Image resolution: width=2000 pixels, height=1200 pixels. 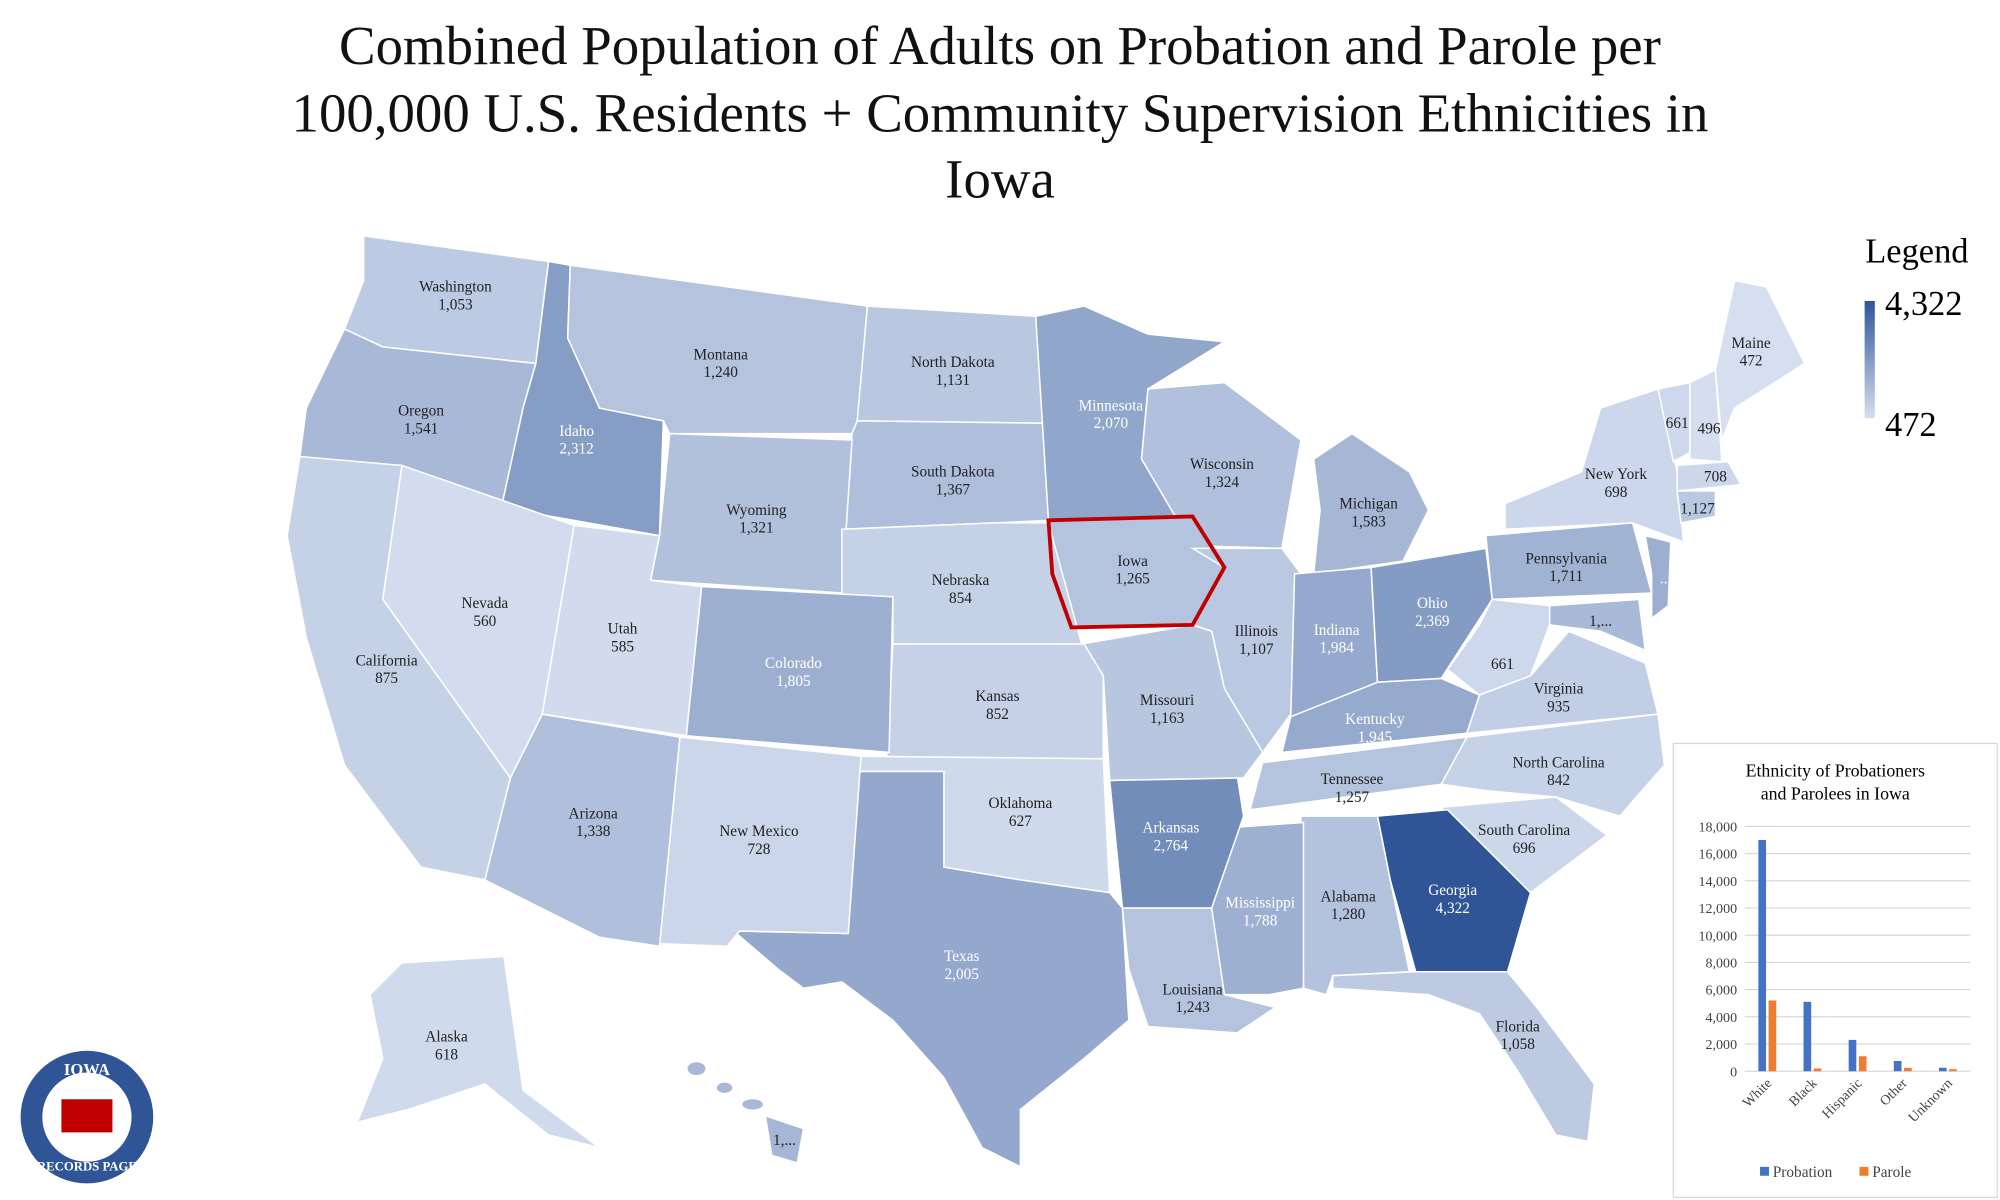 I want to click on state-name: Washington, so click(x=455, y=287).